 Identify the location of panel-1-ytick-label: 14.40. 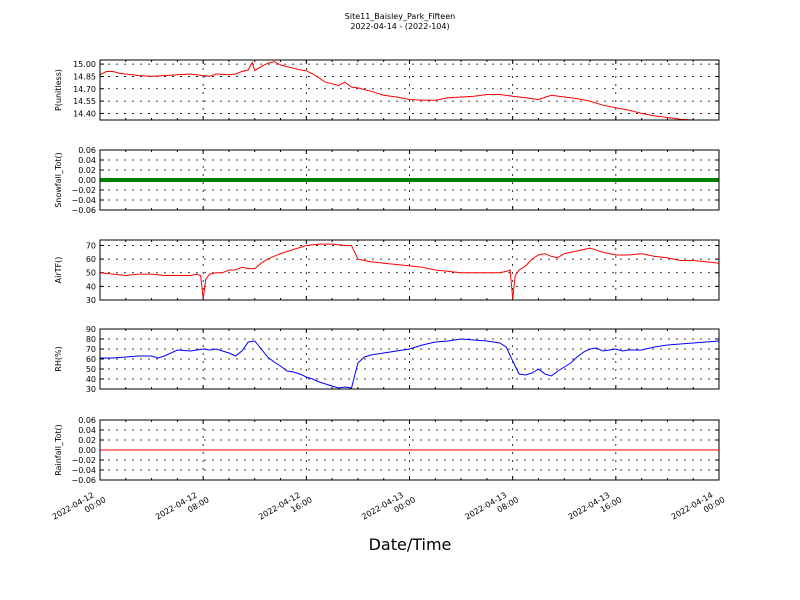
(84, 113).